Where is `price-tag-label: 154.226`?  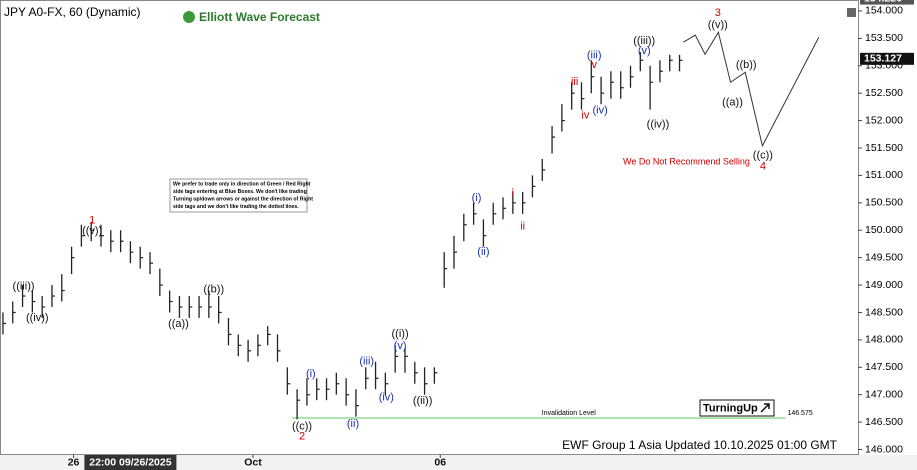
price-tag-label: 154.226 is located at coordinates (883, 2).